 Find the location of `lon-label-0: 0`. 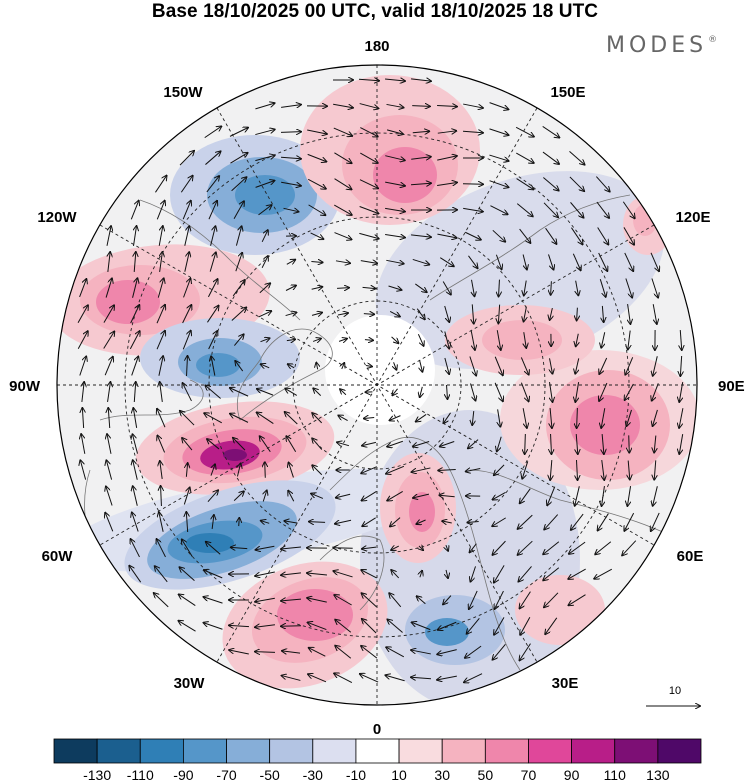

lon-label-0: 0 is located at coordinates (377, 729).